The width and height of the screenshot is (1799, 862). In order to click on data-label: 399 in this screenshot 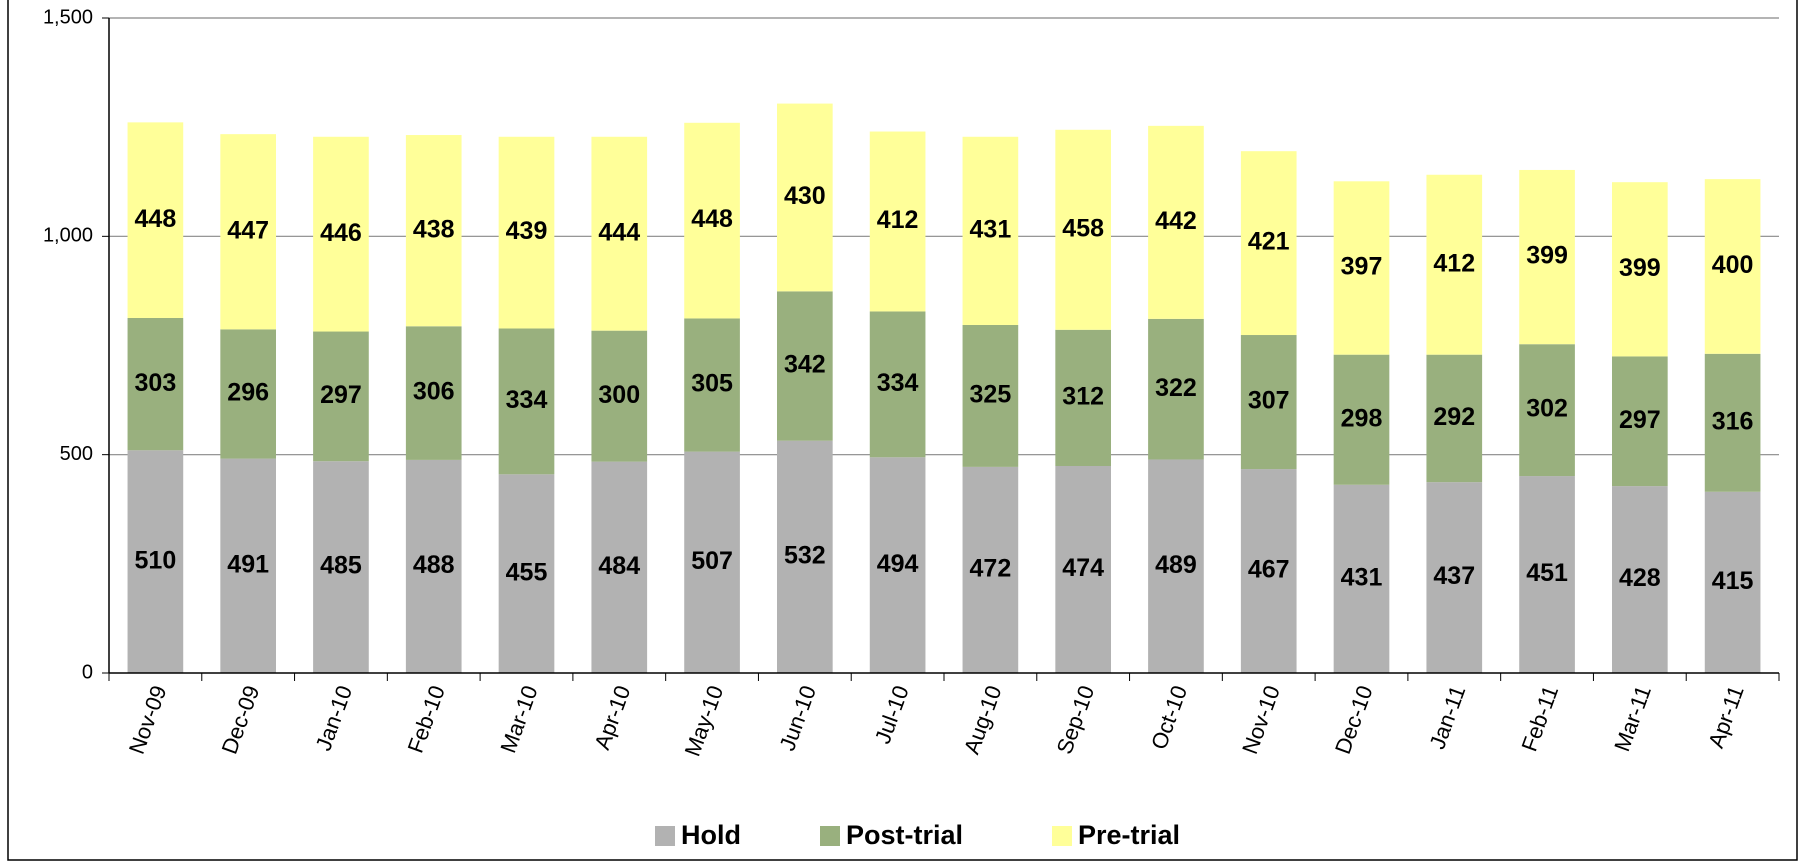, I will do `click(1547, 256)`.